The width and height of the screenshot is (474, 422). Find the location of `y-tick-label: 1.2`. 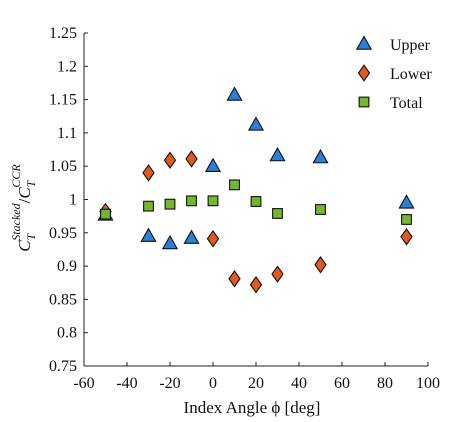

y-tick-label: 1.2 is located at coordinates (67, 66).